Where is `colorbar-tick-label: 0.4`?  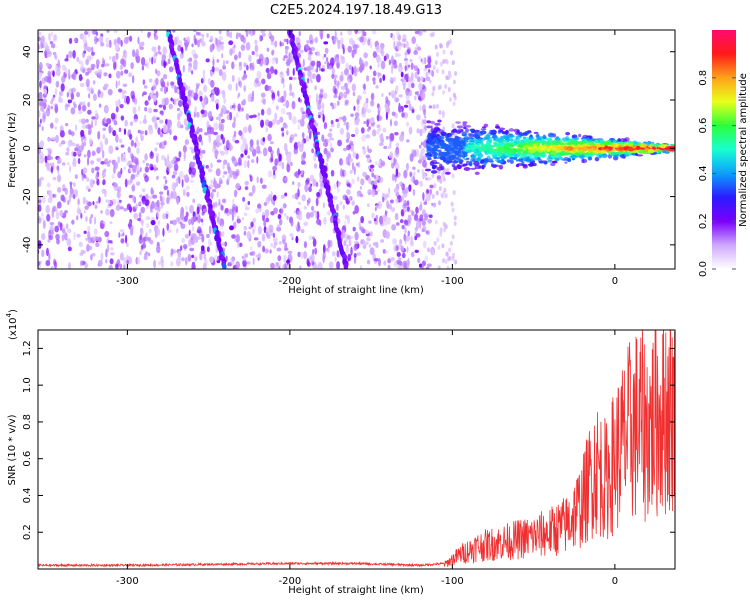 colorbar-tick-label: 0.4 is located at coordinates (703, 173).